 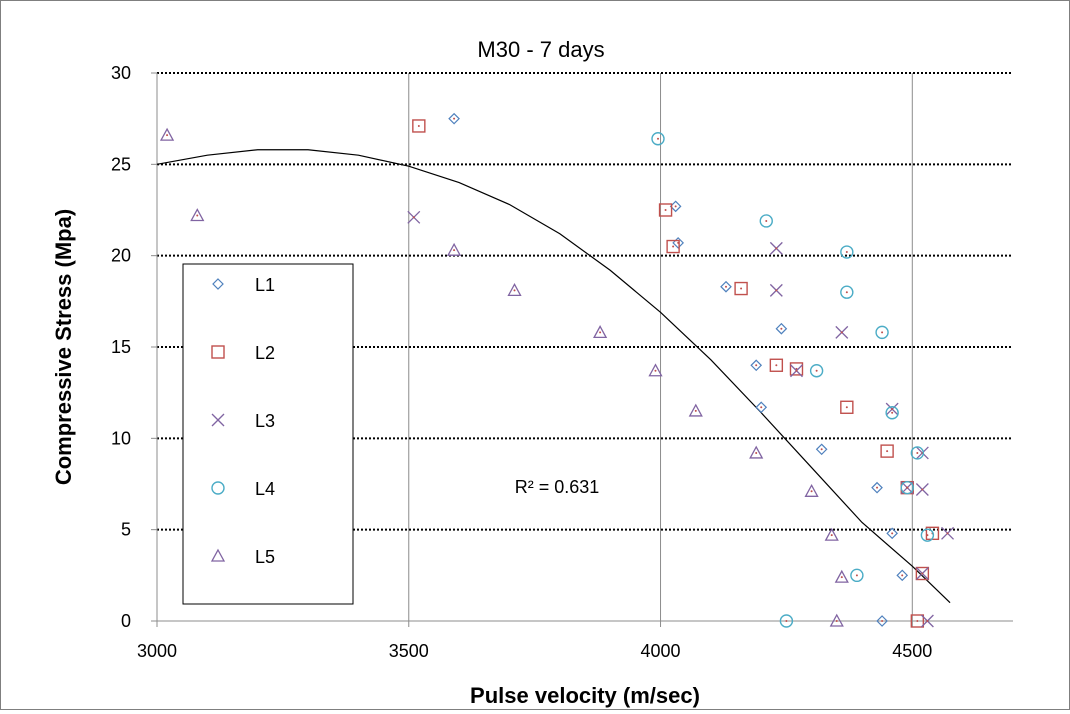 I want to click on r-squared-annotation: R² = 0.631, so click(x=557, y=487).